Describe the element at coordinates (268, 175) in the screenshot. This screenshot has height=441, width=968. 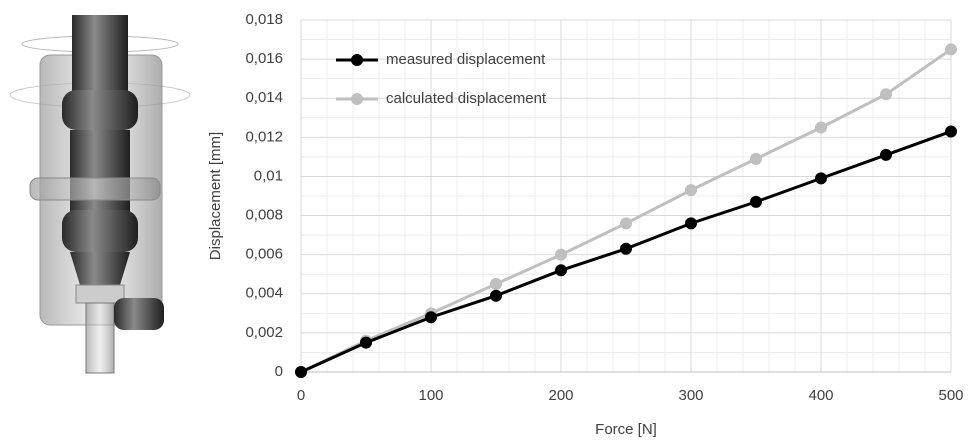
I see `y-tick-label: 0,01` at that location.